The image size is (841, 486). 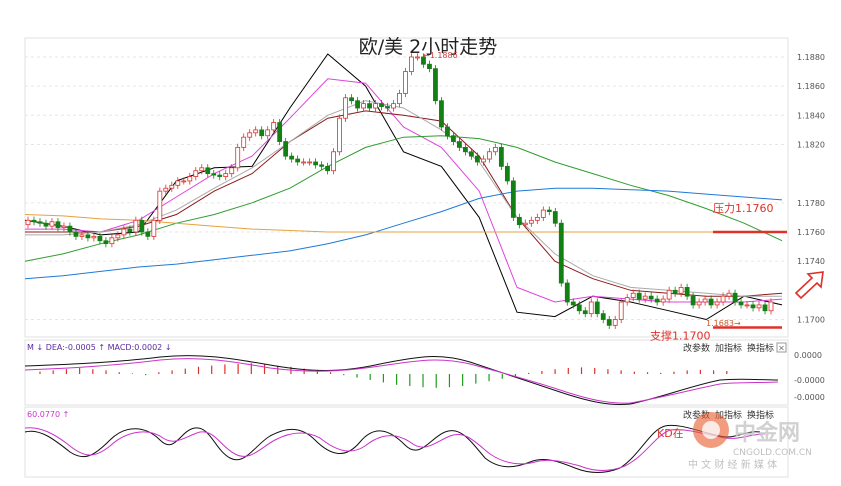 What do you see at coordinates (809, 285) in the screenshot?
I see `forecast-arrow-icon` at bounding box center [809, 285].